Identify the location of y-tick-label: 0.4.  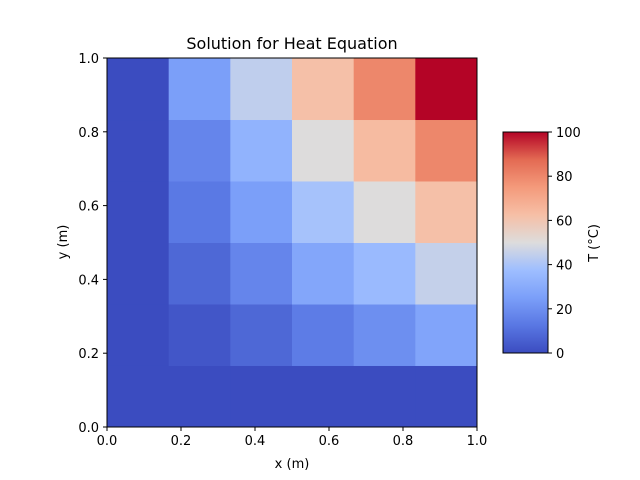
(88, 280).